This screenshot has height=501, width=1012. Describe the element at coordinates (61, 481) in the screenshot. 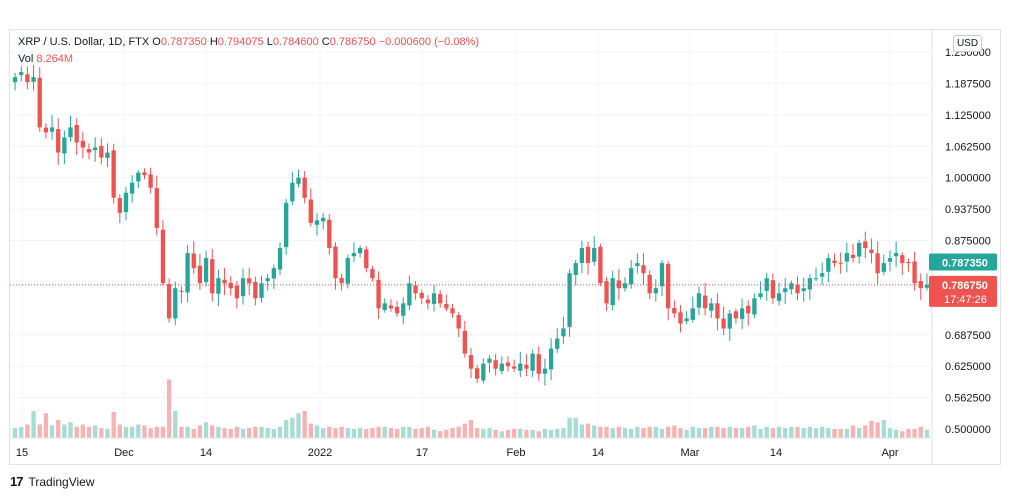

I see `brand-name: TradingView` at that location.